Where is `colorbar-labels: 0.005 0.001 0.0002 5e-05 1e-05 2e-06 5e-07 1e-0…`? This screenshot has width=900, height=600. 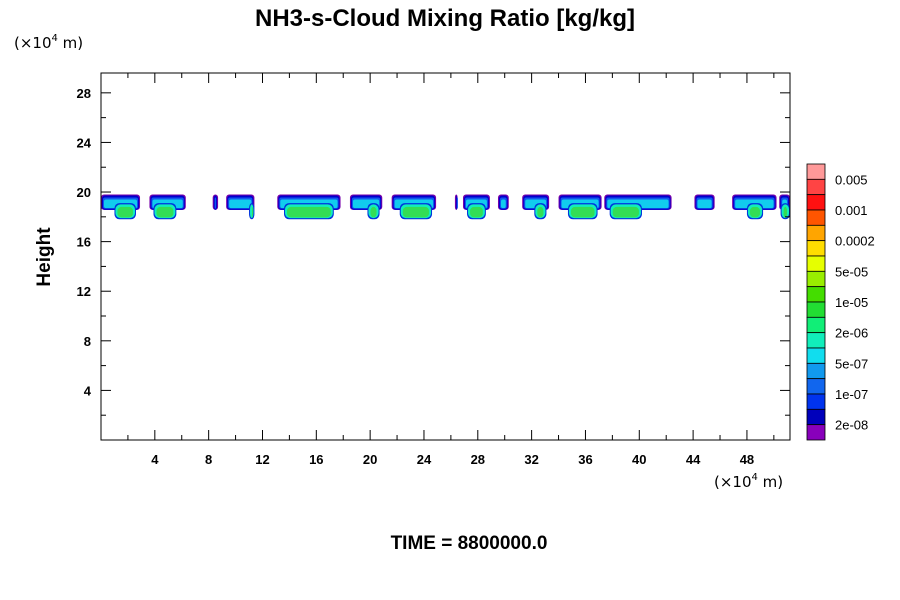
colorbar-labels: 0.005 0.001 0.0002 5e-05 1e-05 2e-06 5e-07 1e-0… is located at coordinates (855, 302).